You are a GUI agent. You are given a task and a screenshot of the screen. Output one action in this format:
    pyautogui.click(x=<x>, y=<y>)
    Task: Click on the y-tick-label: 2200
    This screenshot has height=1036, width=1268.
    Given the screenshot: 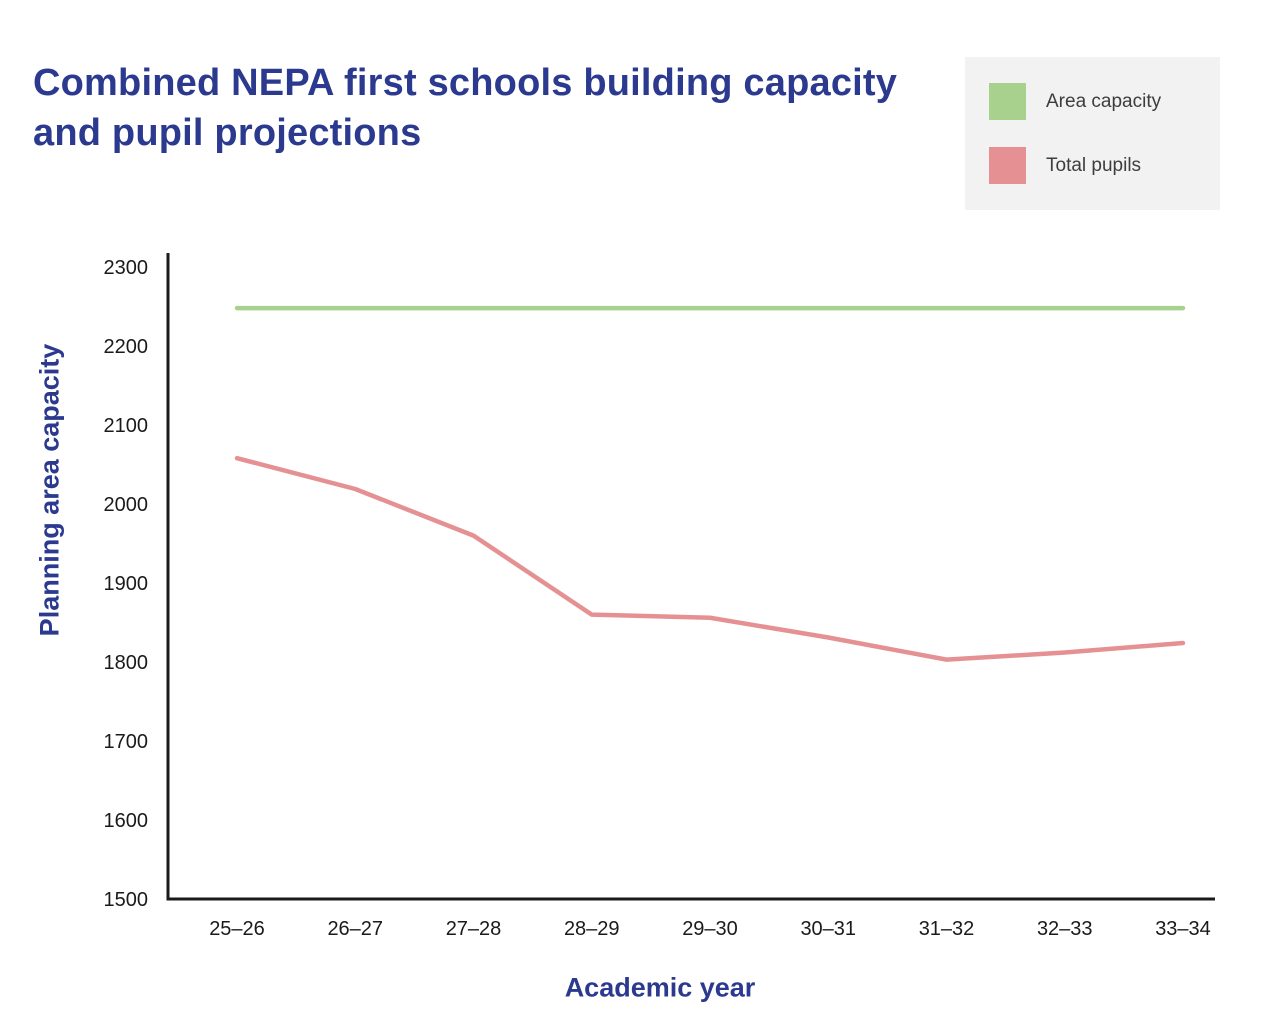 What is the action you would take?
    pyautogui.click(x=126, y=347)
    